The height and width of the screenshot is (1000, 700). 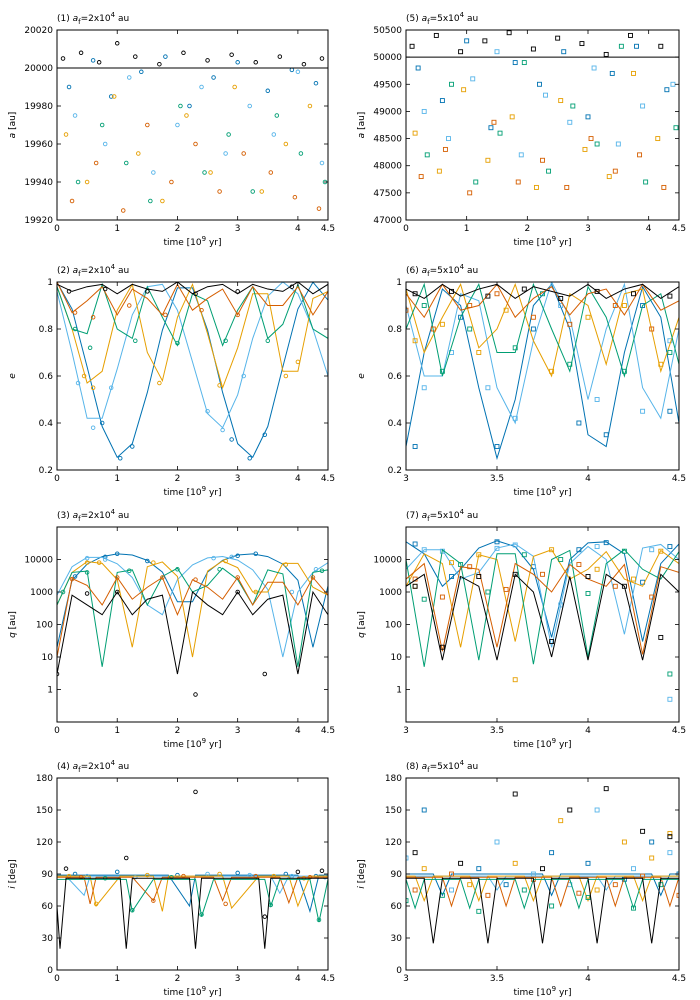 What do you see at coordinates (65, 767) in the screenshot?
I see `panel-title-part: (4)` at bounding box center [65, 767].